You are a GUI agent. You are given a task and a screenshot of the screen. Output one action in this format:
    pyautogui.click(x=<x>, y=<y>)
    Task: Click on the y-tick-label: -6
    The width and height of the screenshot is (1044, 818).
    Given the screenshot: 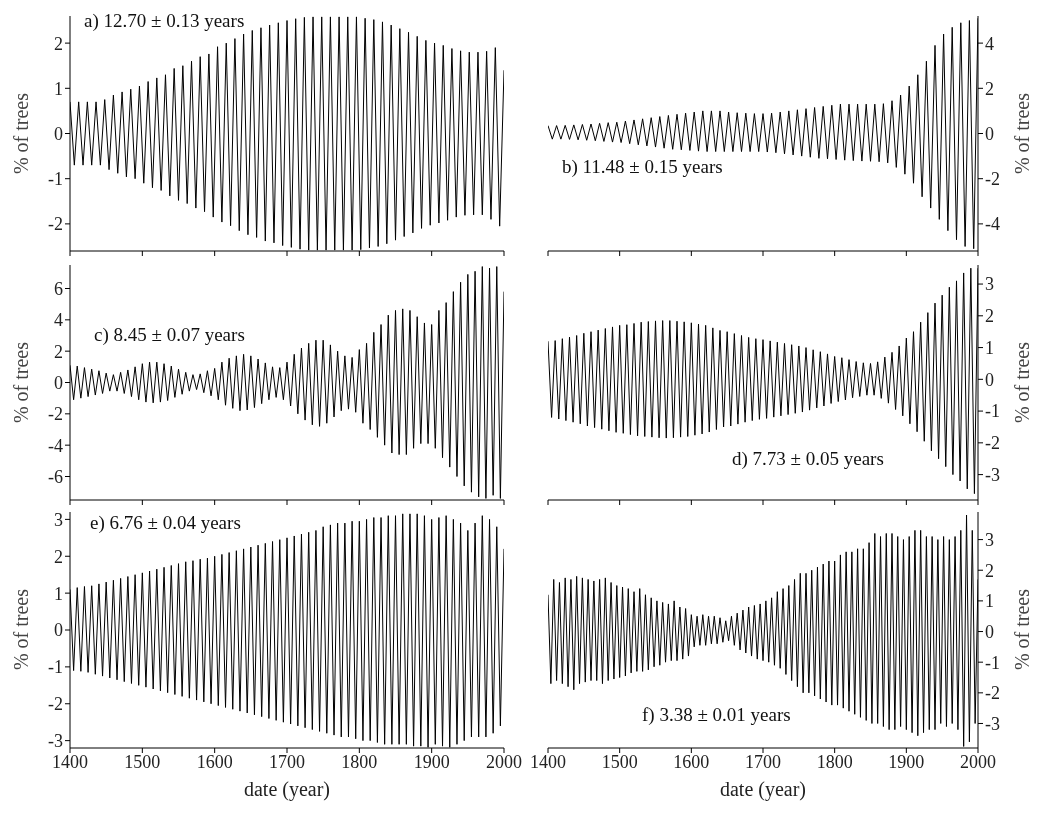 What is the action you would take?
    pyautogui.click(x=55, y=476)
    